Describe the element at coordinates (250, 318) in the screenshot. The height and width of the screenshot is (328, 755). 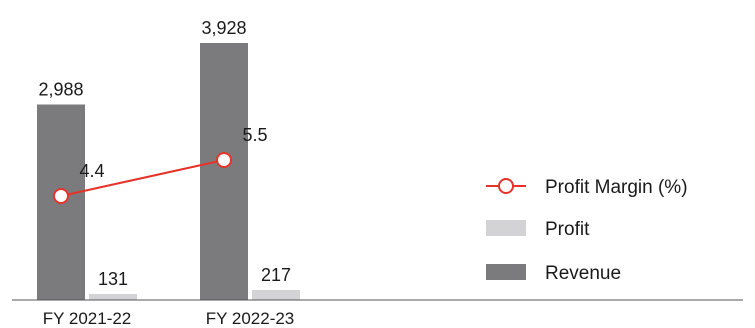
I see `x-tick-label: FY 2022-23` at that location.